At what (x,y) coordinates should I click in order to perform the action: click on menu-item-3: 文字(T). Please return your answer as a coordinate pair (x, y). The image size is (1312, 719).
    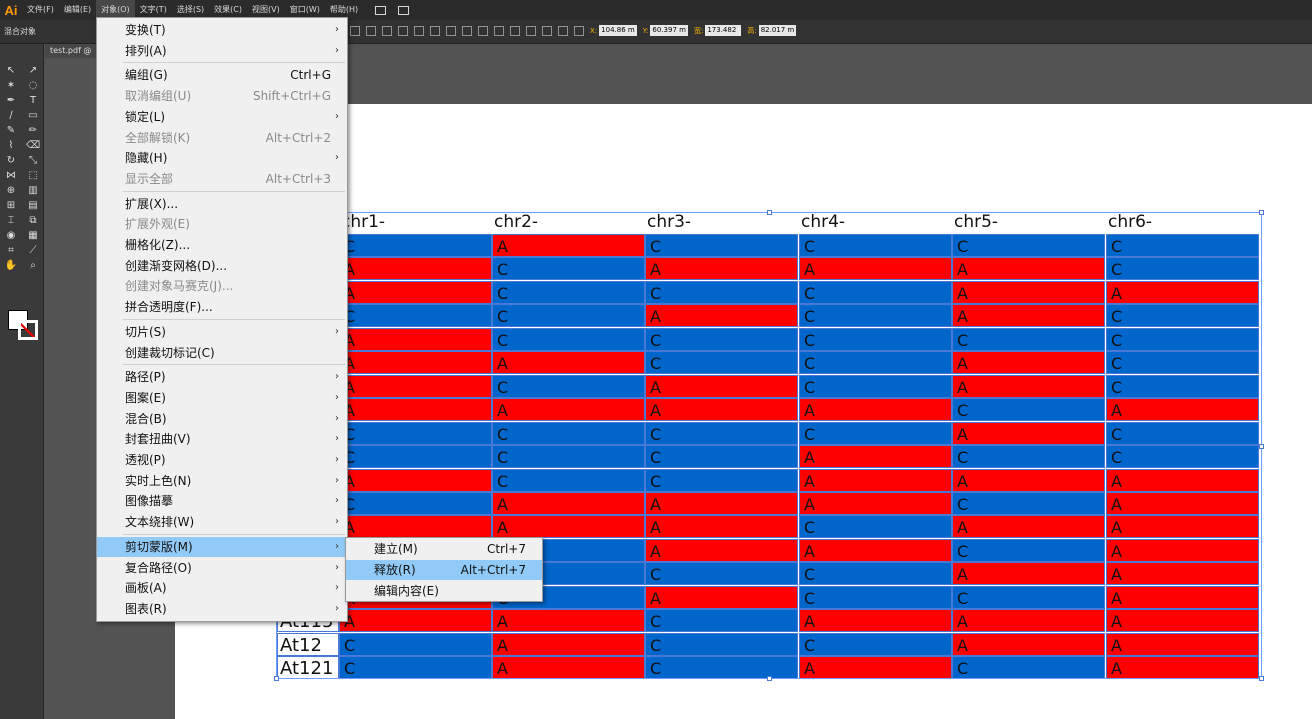
    Looking at the image, I should click on (153, 9).